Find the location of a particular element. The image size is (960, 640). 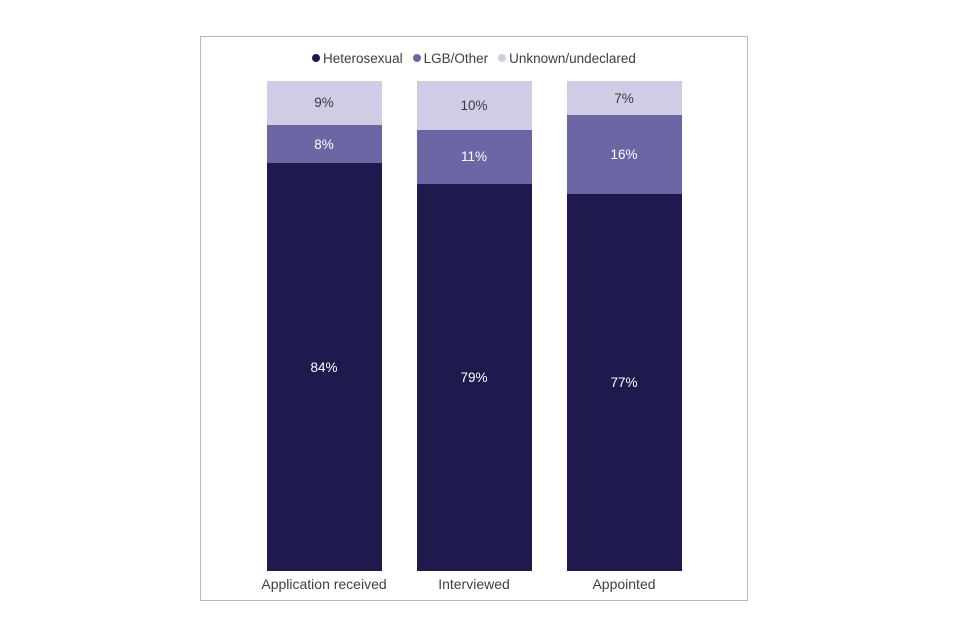

bar-segment-lgb-other: 8% is located at coordinates (324, 144).